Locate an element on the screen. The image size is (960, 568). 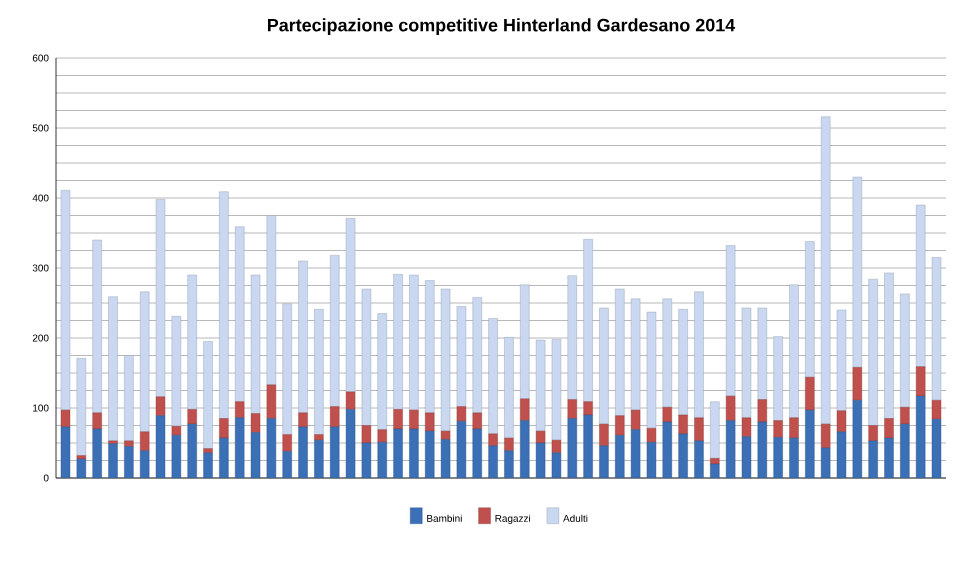
chart-title: Partecipazione competitive Hinterland Gardesano 2014 is located at coordinates (501, 27).